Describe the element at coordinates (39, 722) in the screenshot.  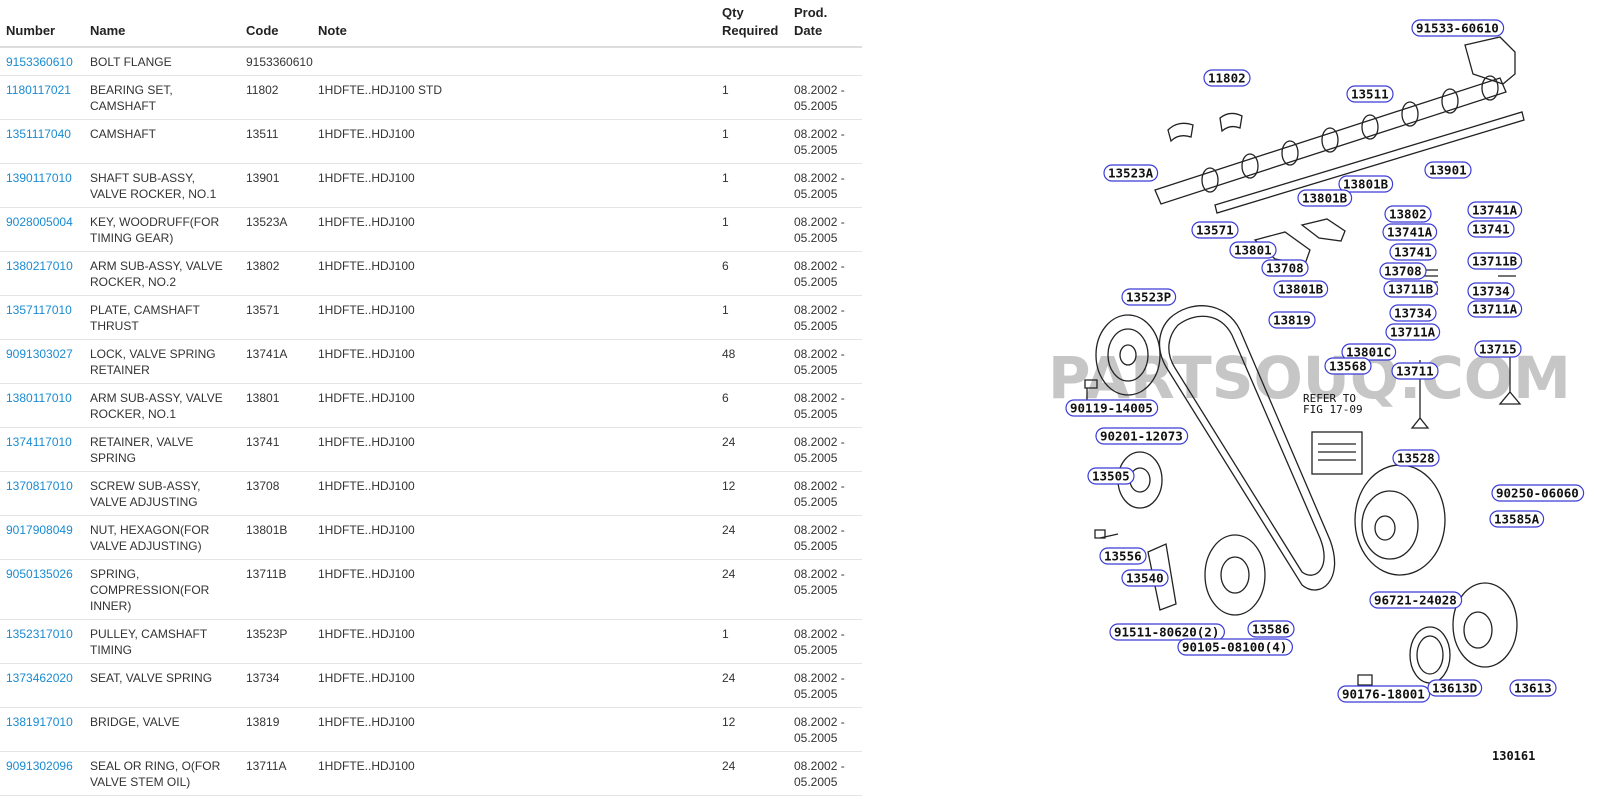
I see `part-number-link: 1381917010` at that location.